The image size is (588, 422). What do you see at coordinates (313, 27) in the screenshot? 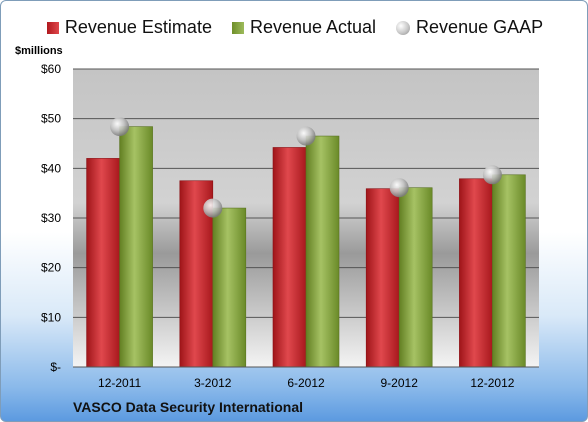
I see `legend-label-actual: Revenue Actual` at bounding box center [313, 27].